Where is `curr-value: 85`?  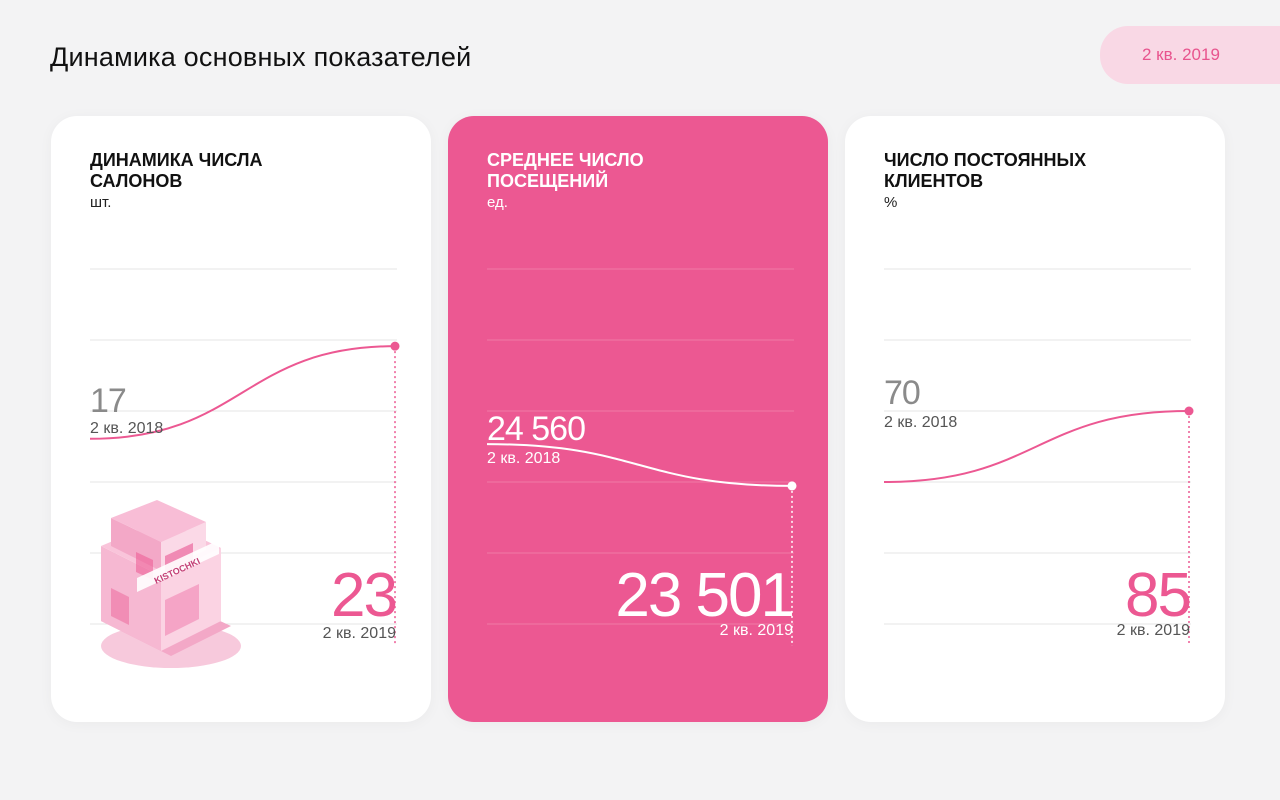 curr-value: 85 is located at coordinates (1158, 595).